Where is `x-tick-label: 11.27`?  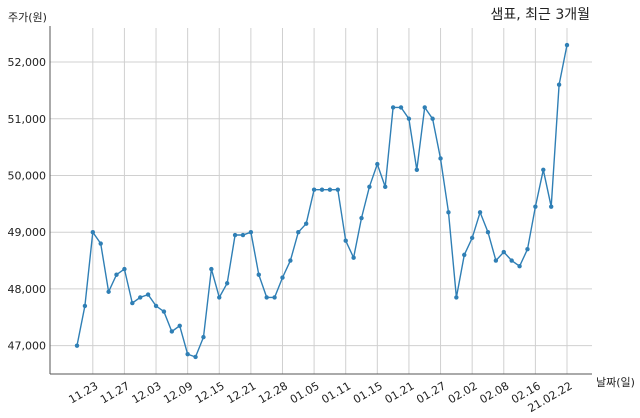
x-tick-label: 11.27 is located at coordinates (115, 392).